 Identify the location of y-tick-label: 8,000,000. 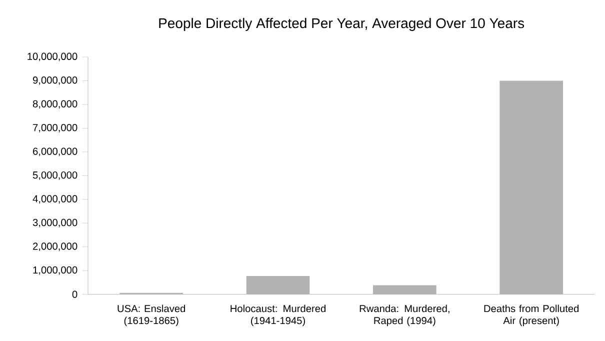
(55, 104).